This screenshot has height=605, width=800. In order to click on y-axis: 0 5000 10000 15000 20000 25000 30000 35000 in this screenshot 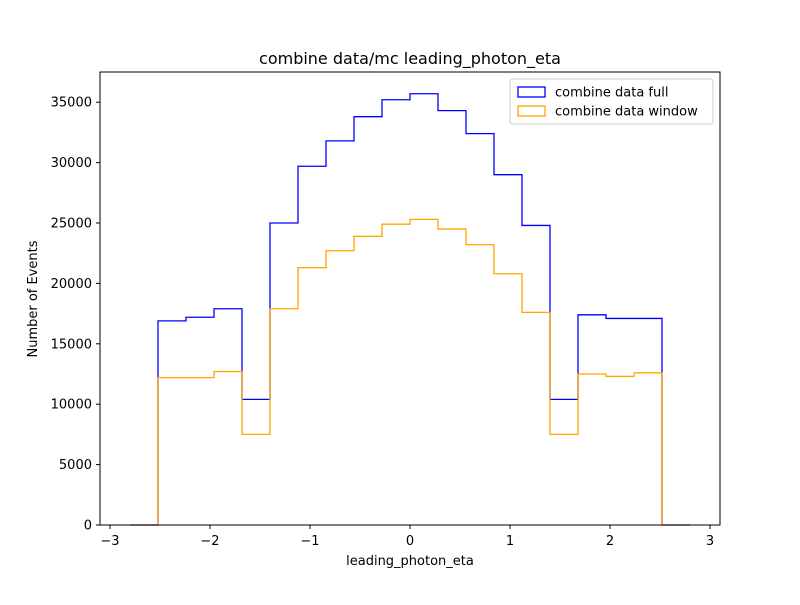, I will do `click(75, 315)`.